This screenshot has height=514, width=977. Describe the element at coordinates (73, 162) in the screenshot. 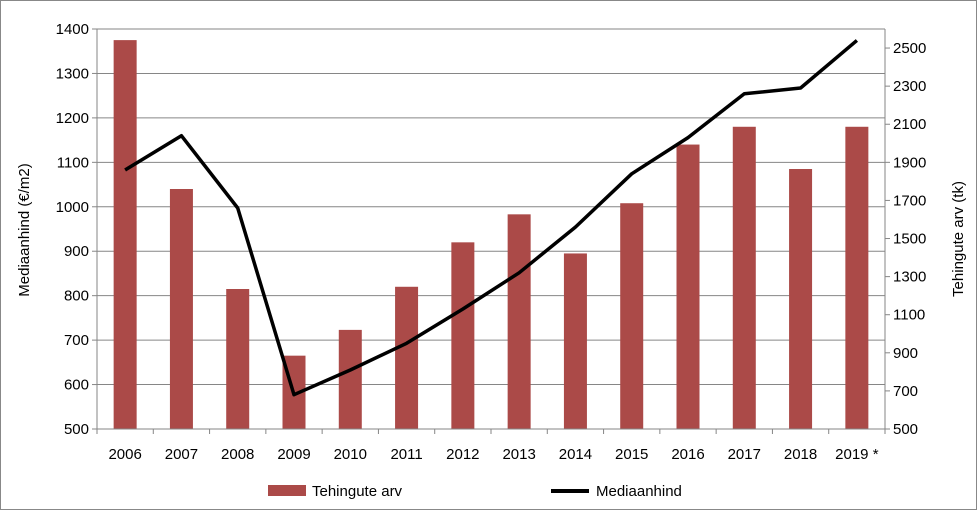

I see `left-tick-label: 1100` at that location.